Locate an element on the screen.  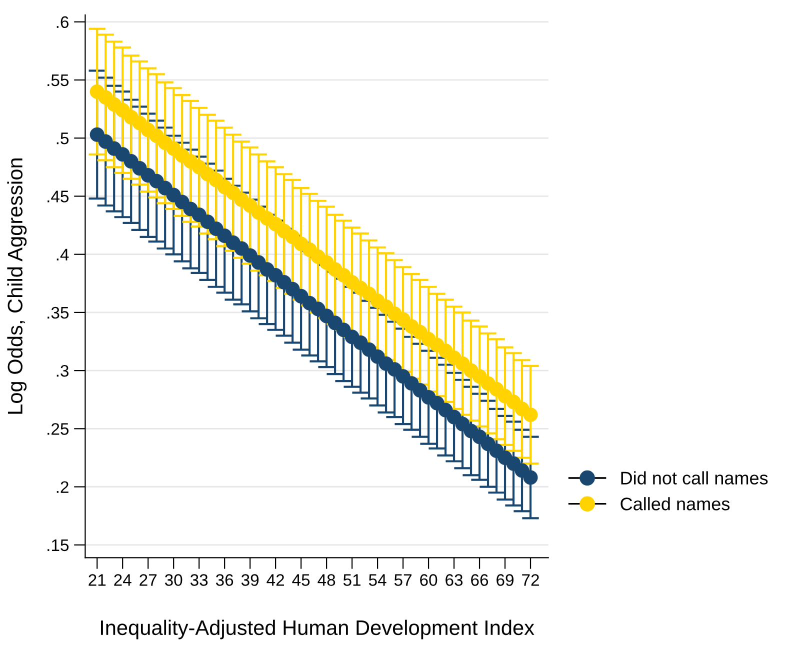
y-tick-label: .35 is located at coordinates (58, 312).